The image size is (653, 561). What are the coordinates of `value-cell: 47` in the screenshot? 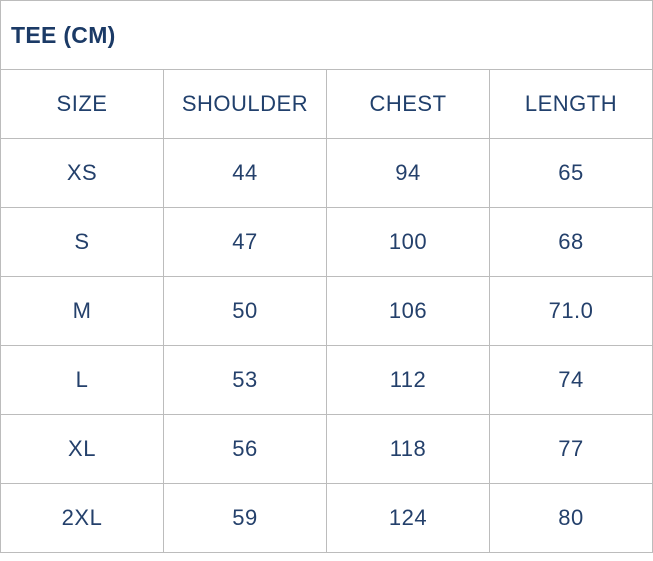 It's located at (245, 242).